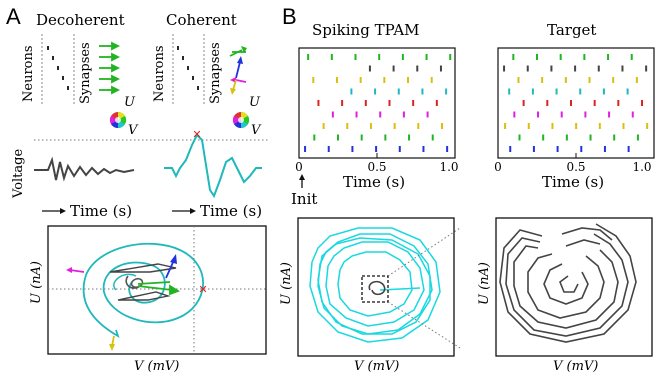 The image size is (658, 375). Describe the element at coordinates (498, 167) in the screenshot. I see `raster2-tick-0: 0` at that location.